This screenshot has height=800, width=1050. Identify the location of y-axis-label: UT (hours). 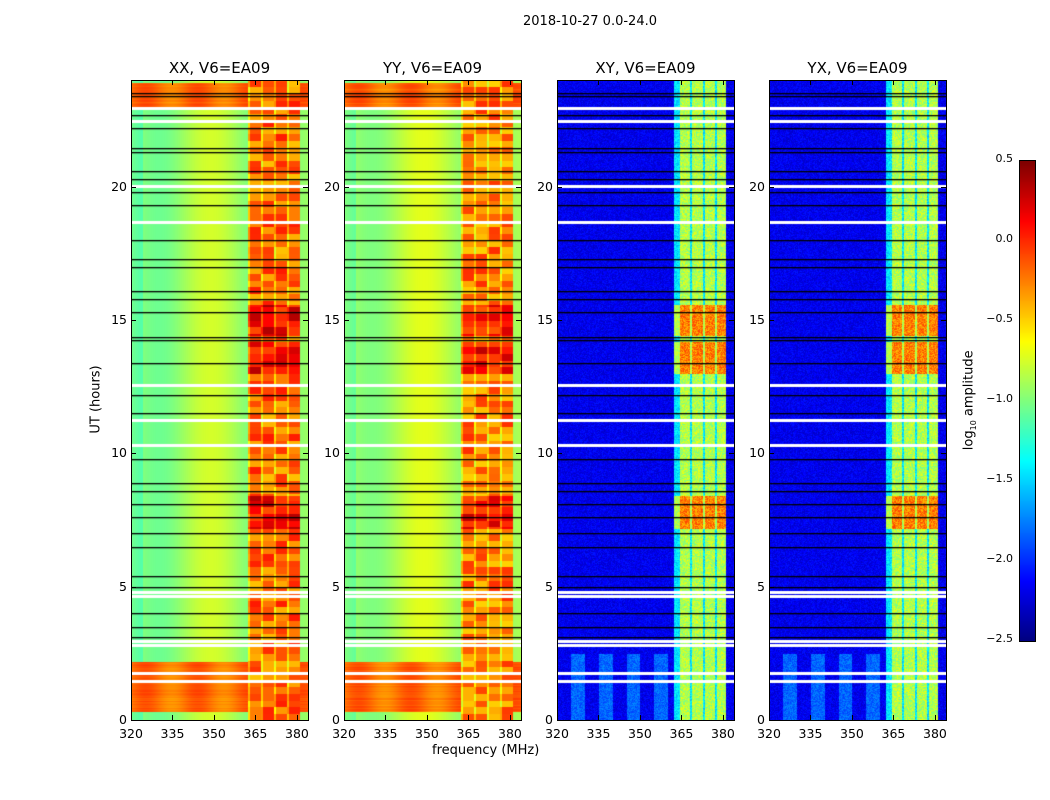
(96, 399).